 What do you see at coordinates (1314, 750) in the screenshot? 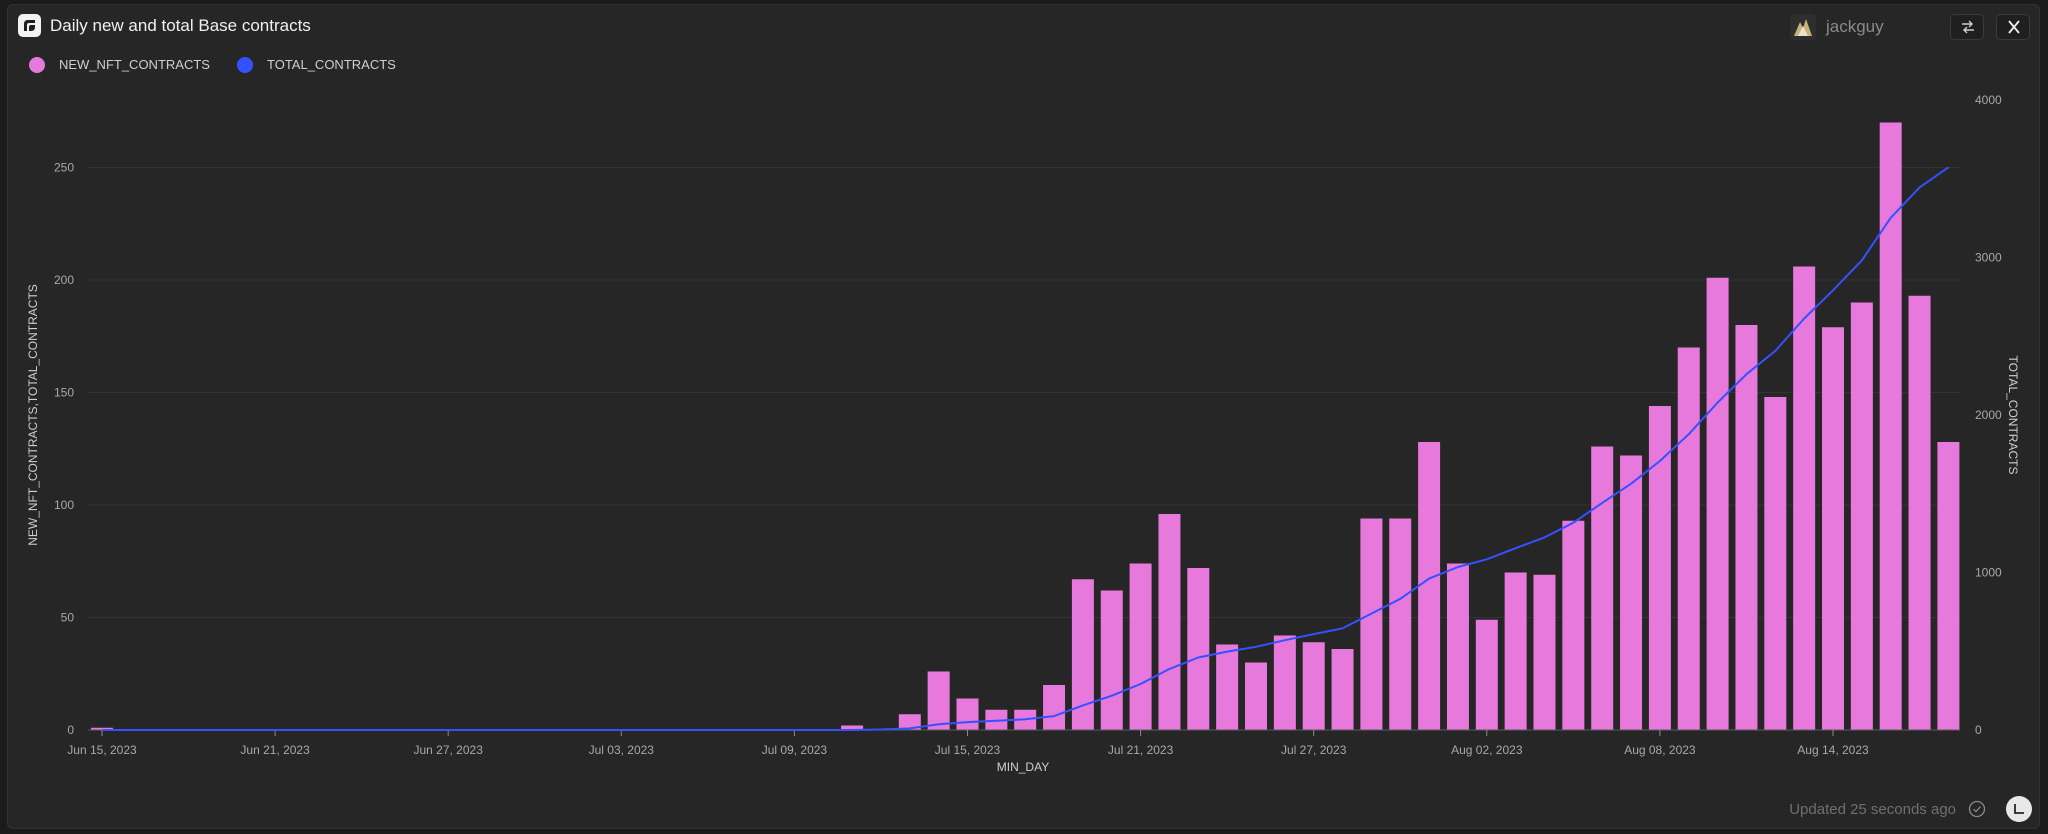
I see `x-tick-label: Jul 27, 2023` at bounding box center [1314, 750].